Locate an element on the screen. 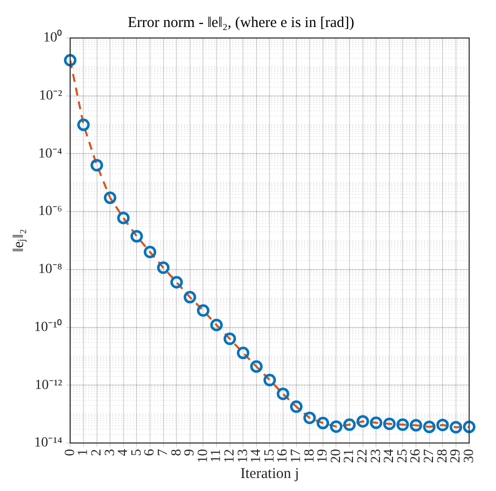 The width and height of the screenshot is (496, 491). y-tick-label: 10⁰ is located at coordinates (52, 38).